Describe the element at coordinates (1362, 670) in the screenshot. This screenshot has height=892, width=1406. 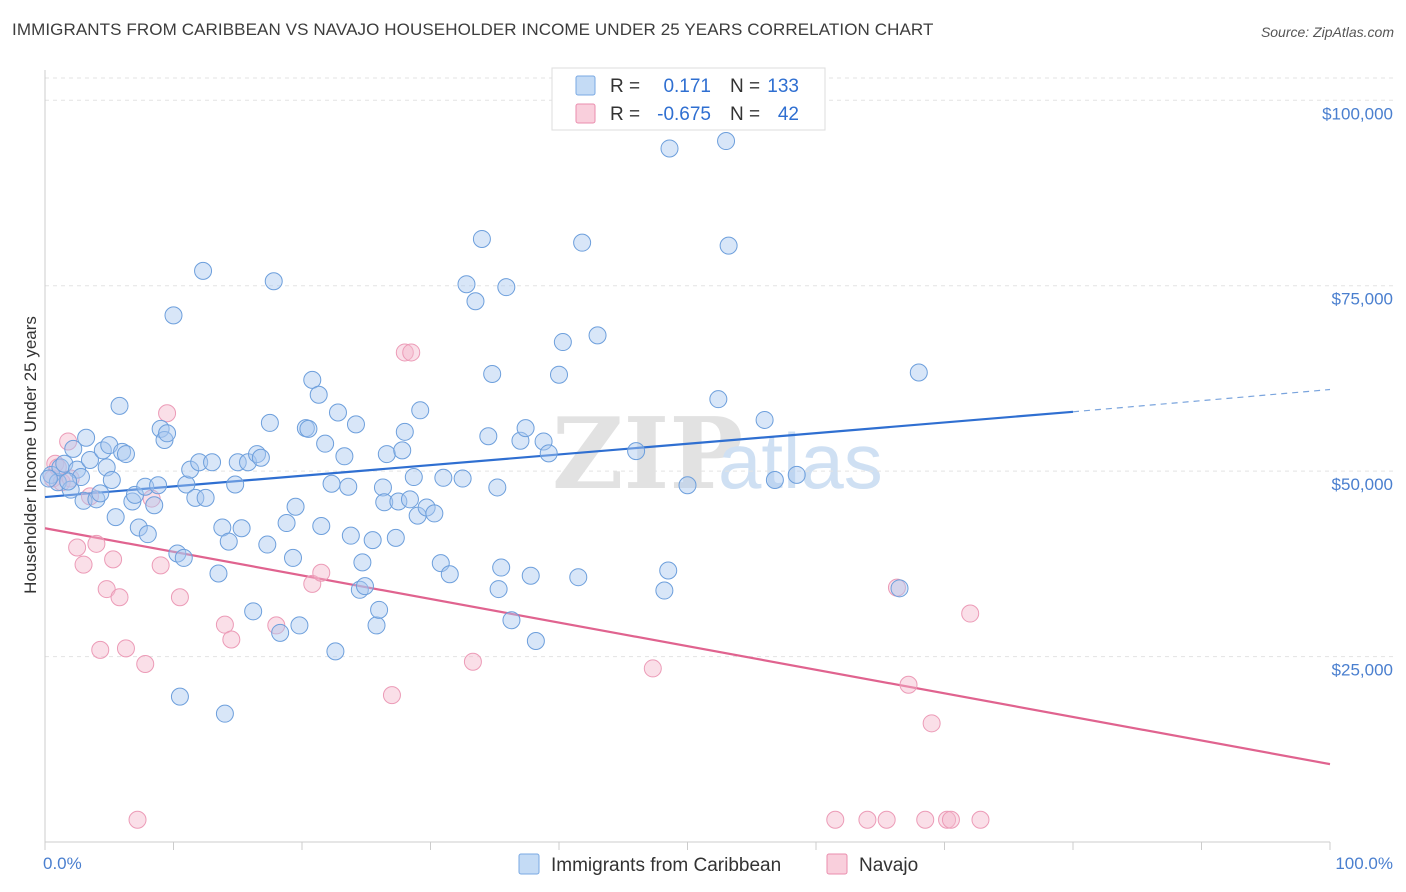
I see `y-tick-label: $25,000` at that location.